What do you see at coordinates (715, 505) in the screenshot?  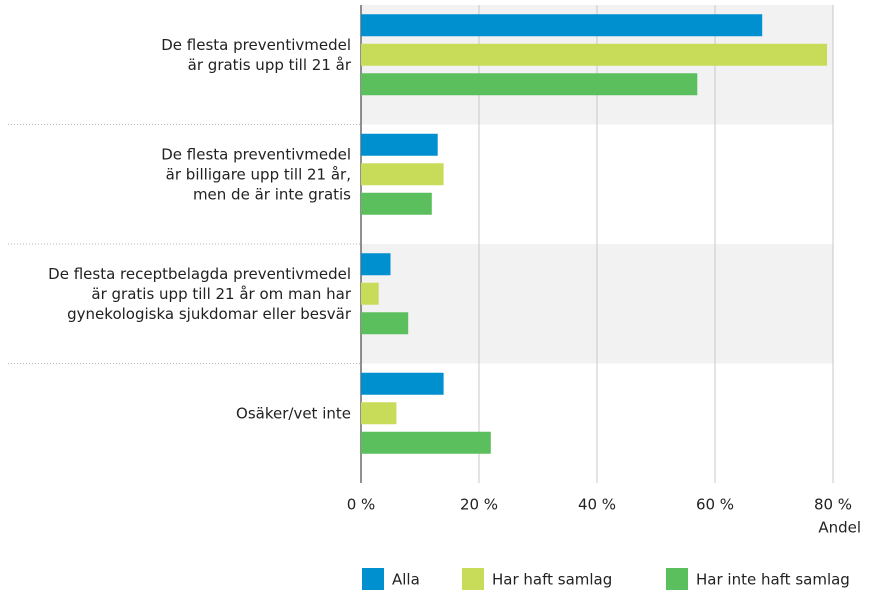 I see `x-tick-label: 60 %` at bounding box center [715, 505].